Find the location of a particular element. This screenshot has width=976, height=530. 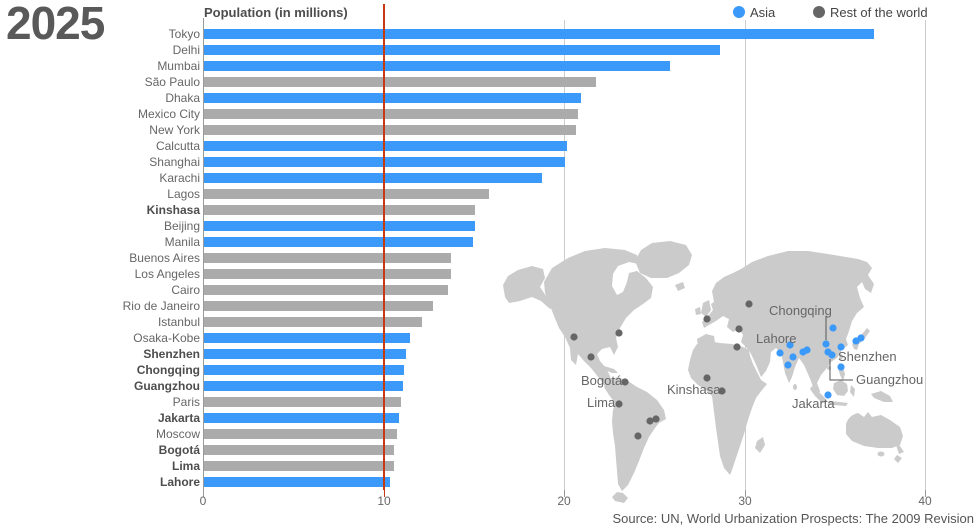

city-label-rio-de-janeiro: Rio de Janeiro is located at coordinates (161, 306).